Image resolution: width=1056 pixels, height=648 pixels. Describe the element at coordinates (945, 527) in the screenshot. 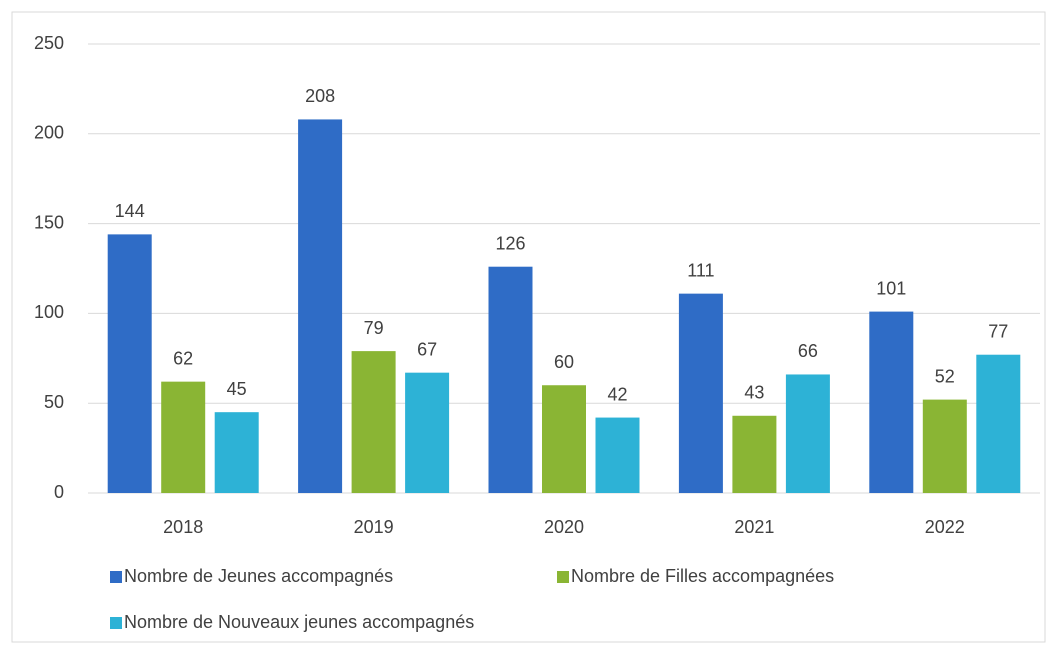

I see `x-tick-label: 2022` at that location.